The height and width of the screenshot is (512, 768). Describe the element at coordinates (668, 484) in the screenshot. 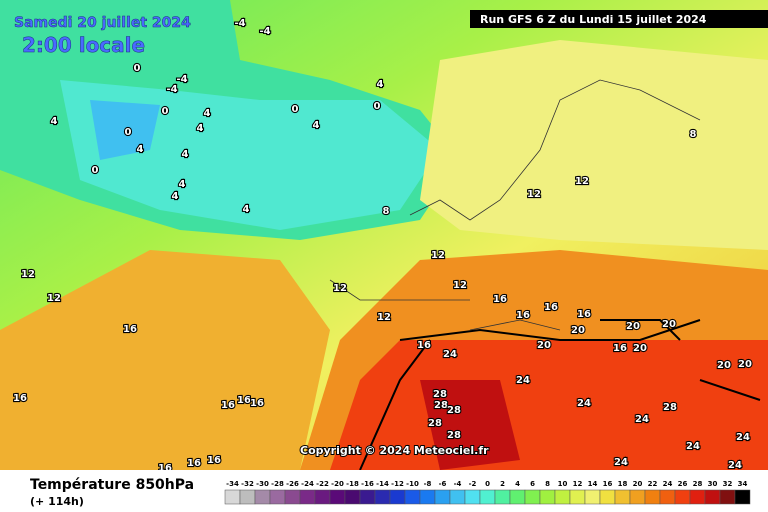

I see `scale-label: 24` at that location.